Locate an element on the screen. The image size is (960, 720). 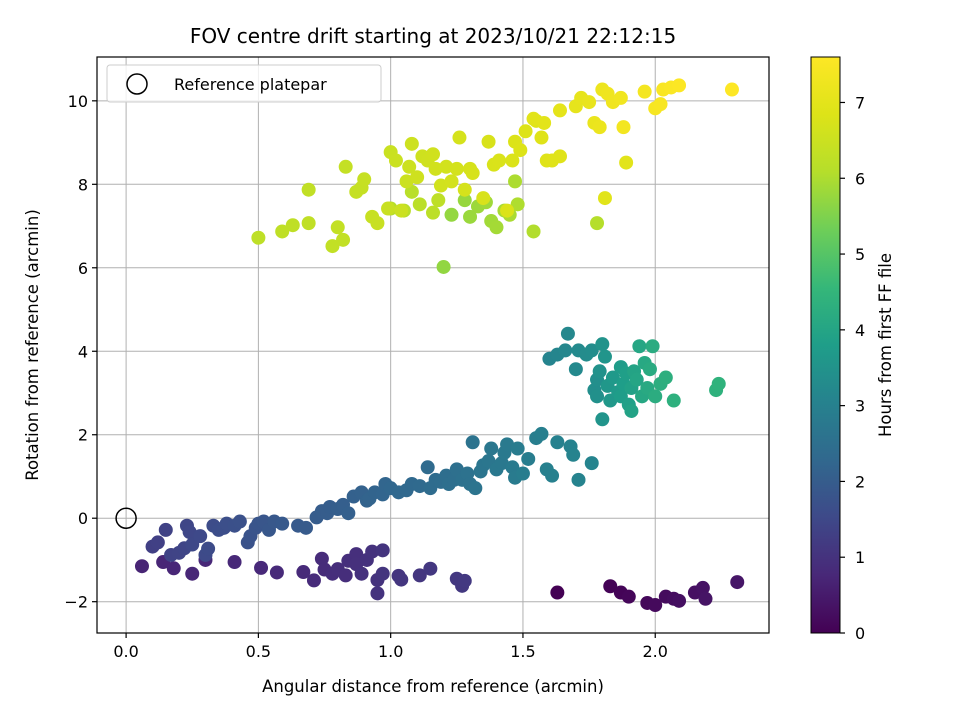
reference-marker-group is located at coordinates (126, 518).